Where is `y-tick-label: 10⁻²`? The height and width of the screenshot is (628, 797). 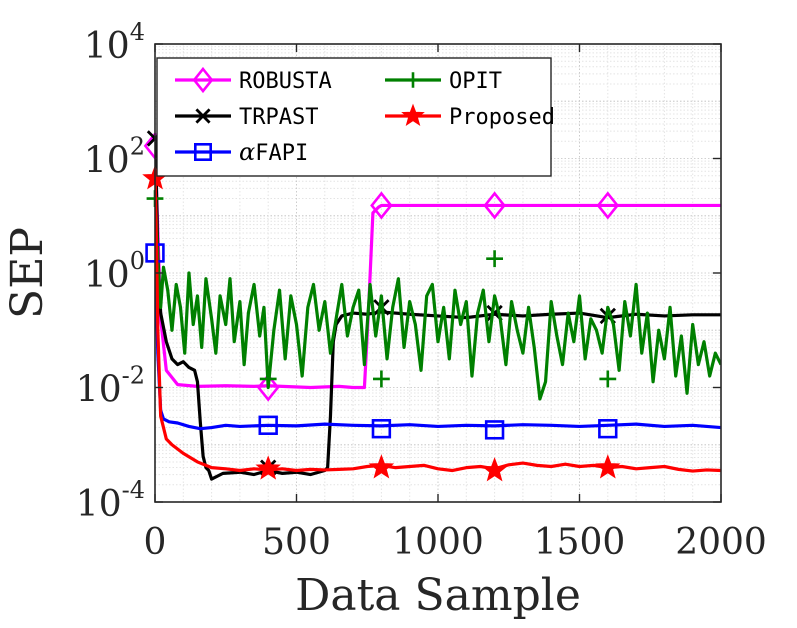 y-tick-label: 10⁻² is located at coordinates (110, 386).